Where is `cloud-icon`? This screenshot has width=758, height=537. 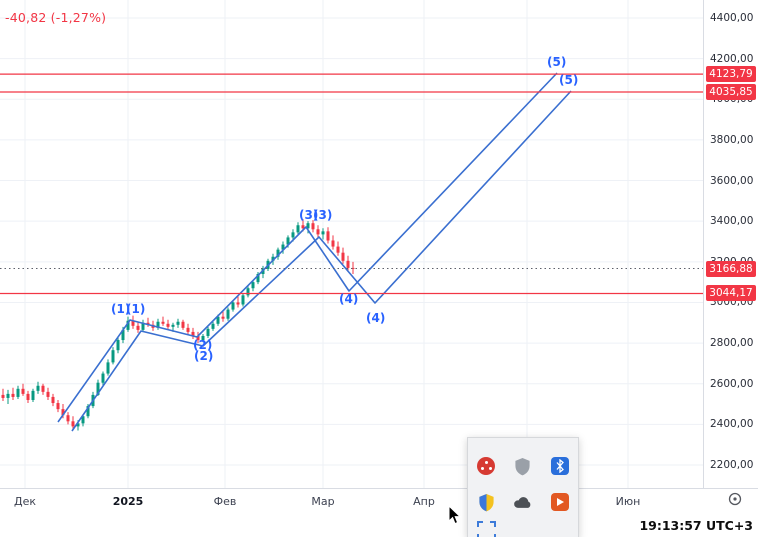 cloud-icon is located at coordinates (523, 502).